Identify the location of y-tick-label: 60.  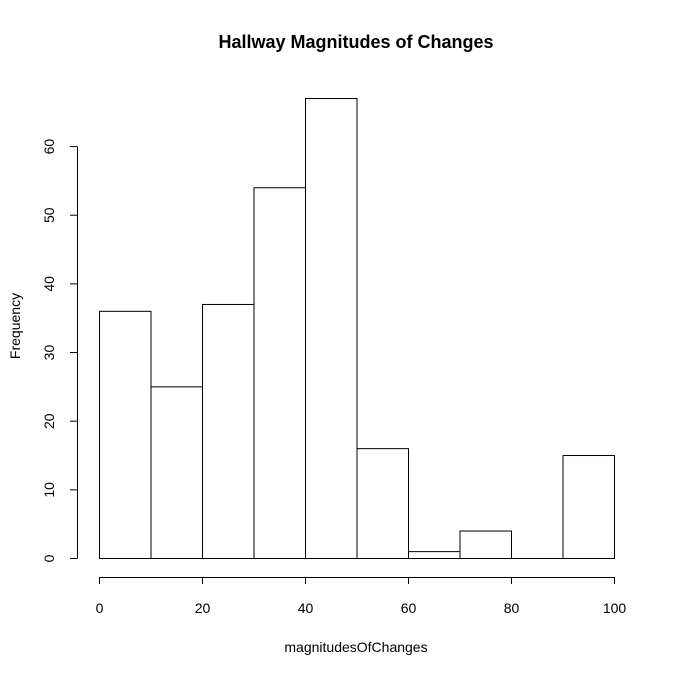
(49, 147).